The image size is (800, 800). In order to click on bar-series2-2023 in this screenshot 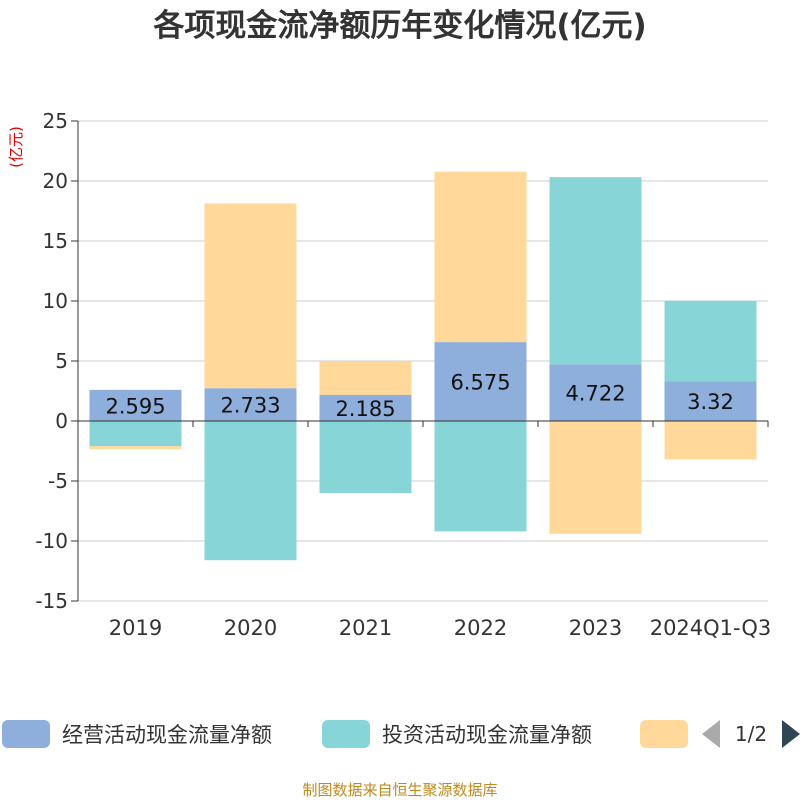, I will do `click(595, 477)`.